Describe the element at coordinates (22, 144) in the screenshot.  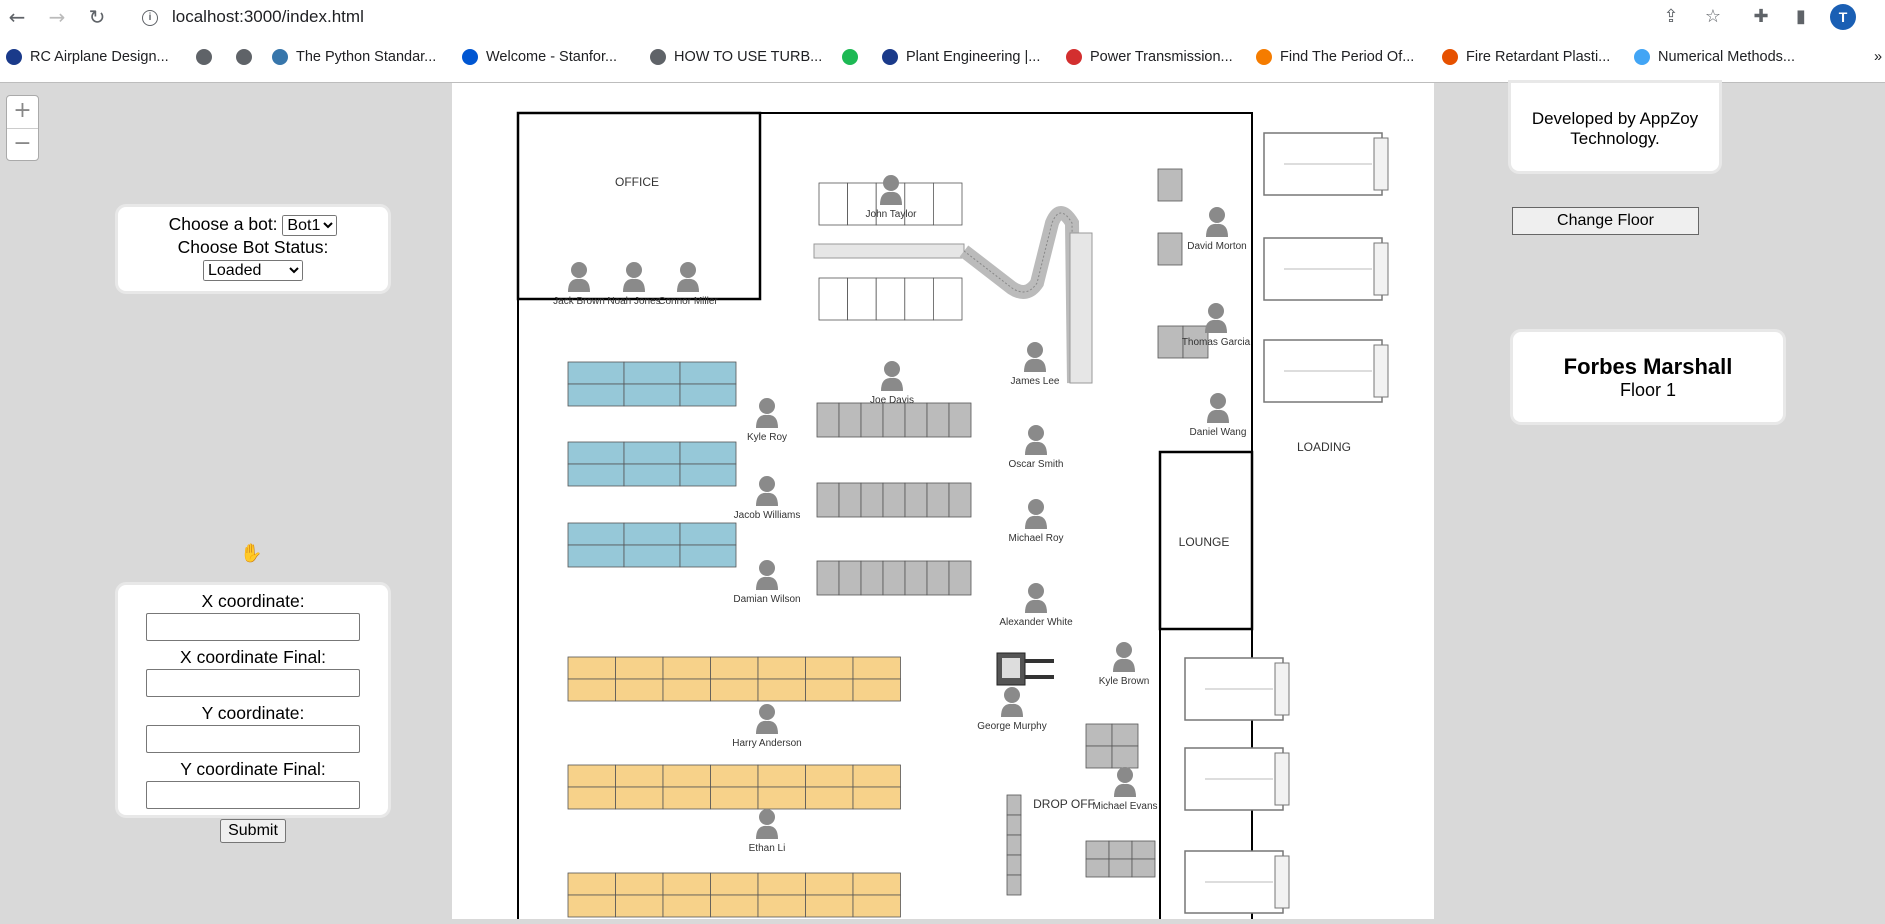
I see `zoom-out-button: −` at that location.